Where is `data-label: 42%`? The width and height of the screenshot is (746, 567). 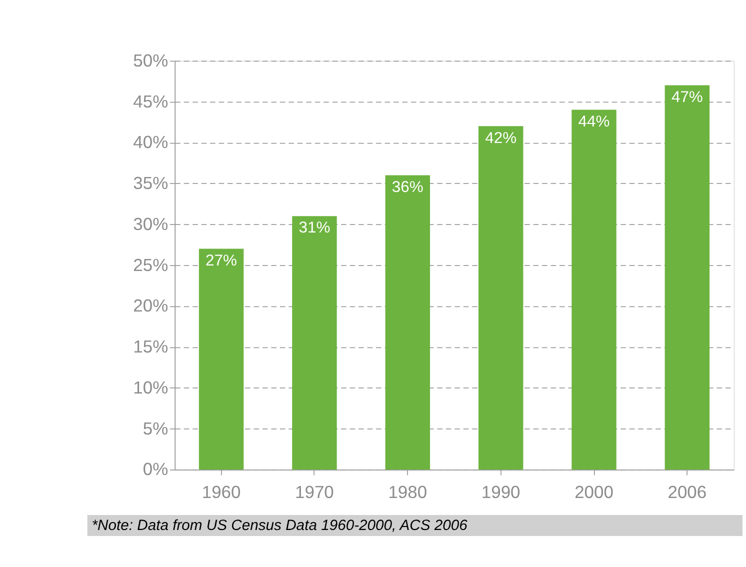
data-label: 42% is located at coordinates (501, 138).